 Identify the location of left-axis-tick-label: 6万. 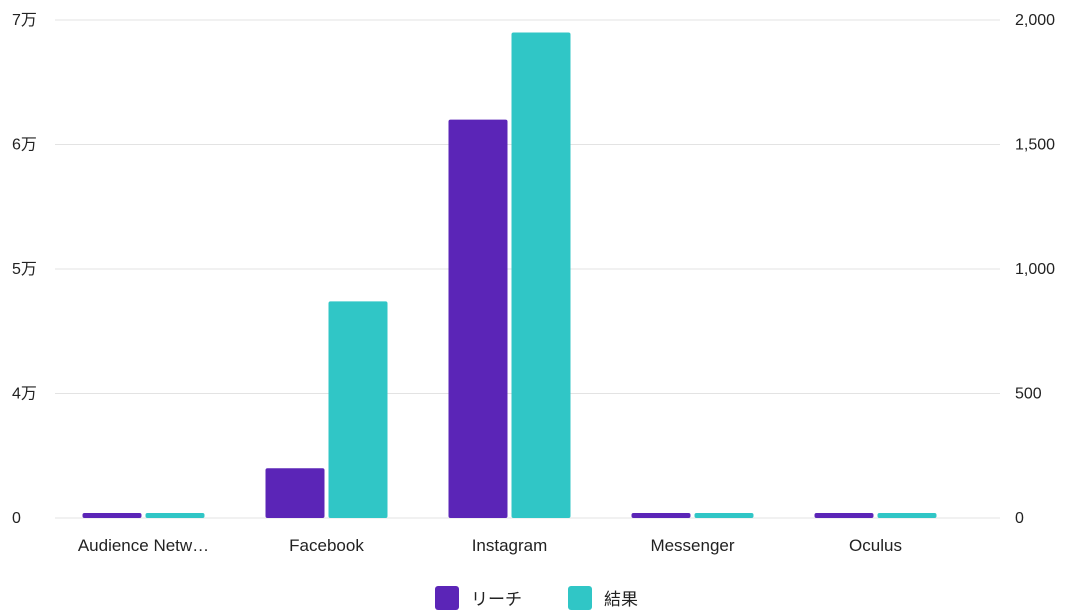
(24, 145).